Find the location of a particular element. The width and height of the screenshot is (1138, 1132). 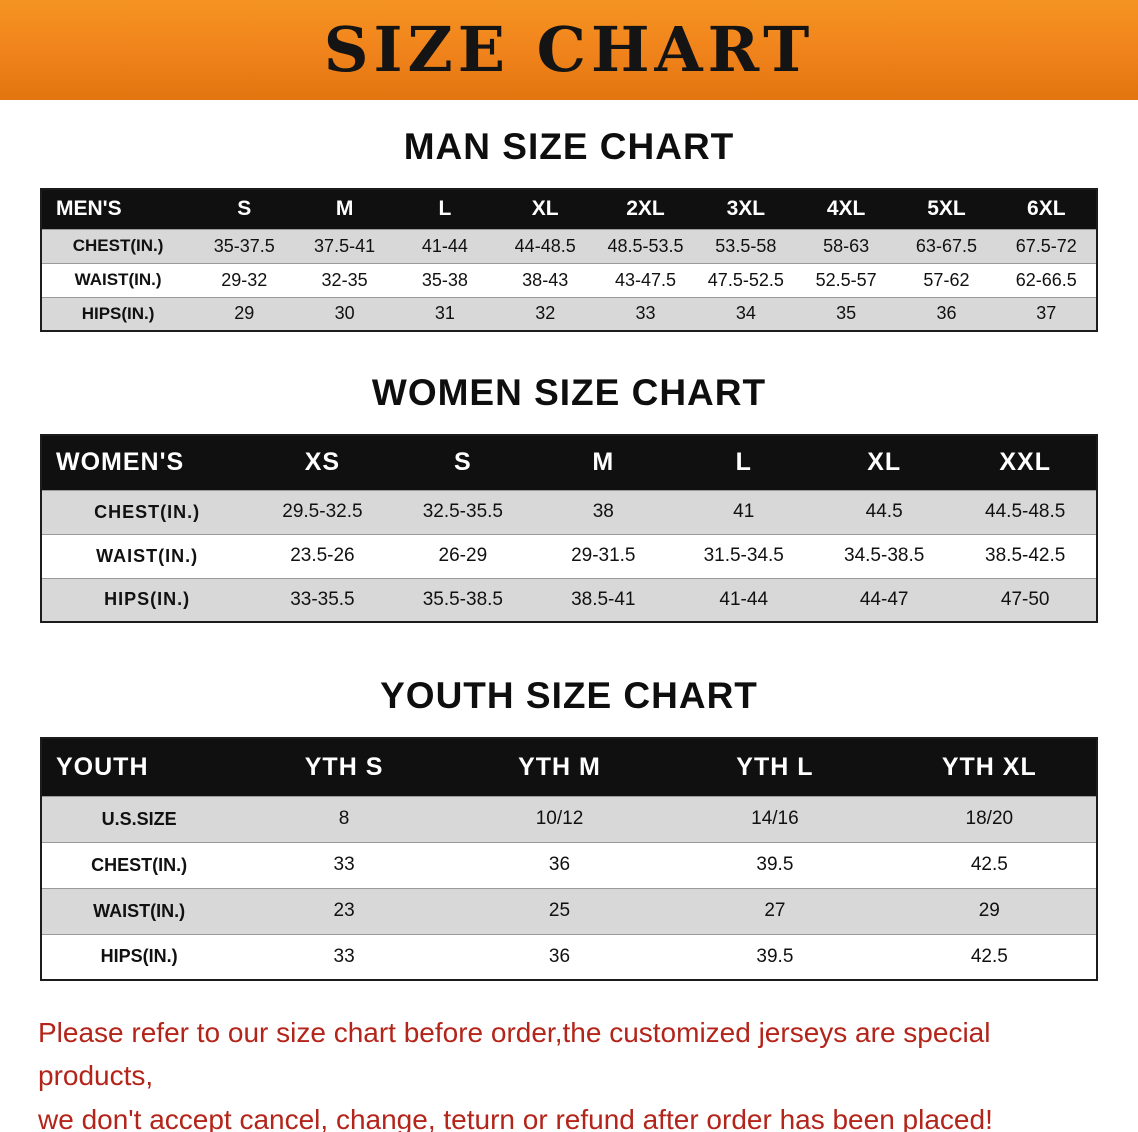

men-size-header: 6XL is located at coordinates (1046, 209).